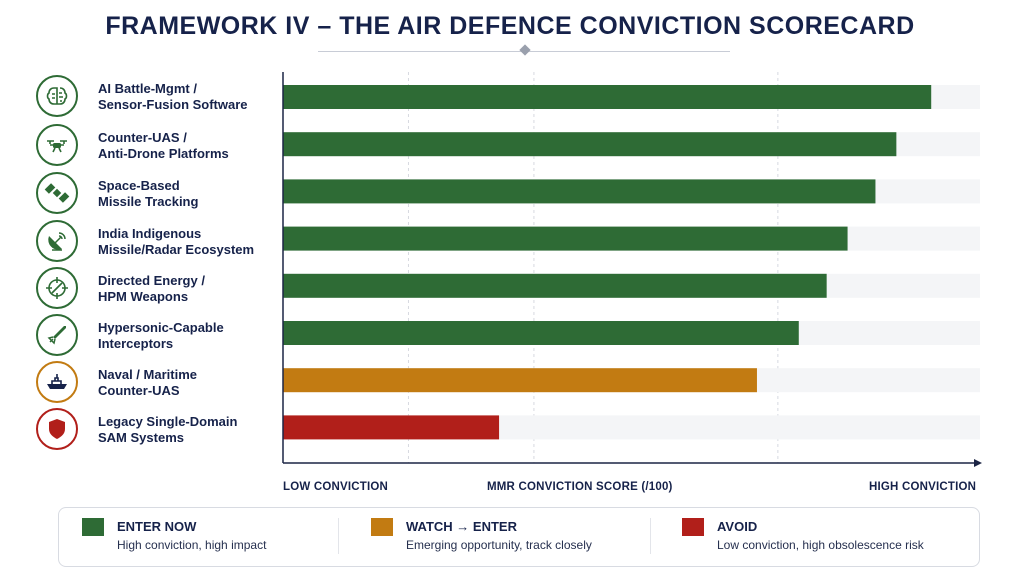 This screenshot has width=1020, height=586. What do you see at coordinates (382, 527) in the screenshot?
I see `legend-swatch-watch-enter` at bounding box center [382, 527].